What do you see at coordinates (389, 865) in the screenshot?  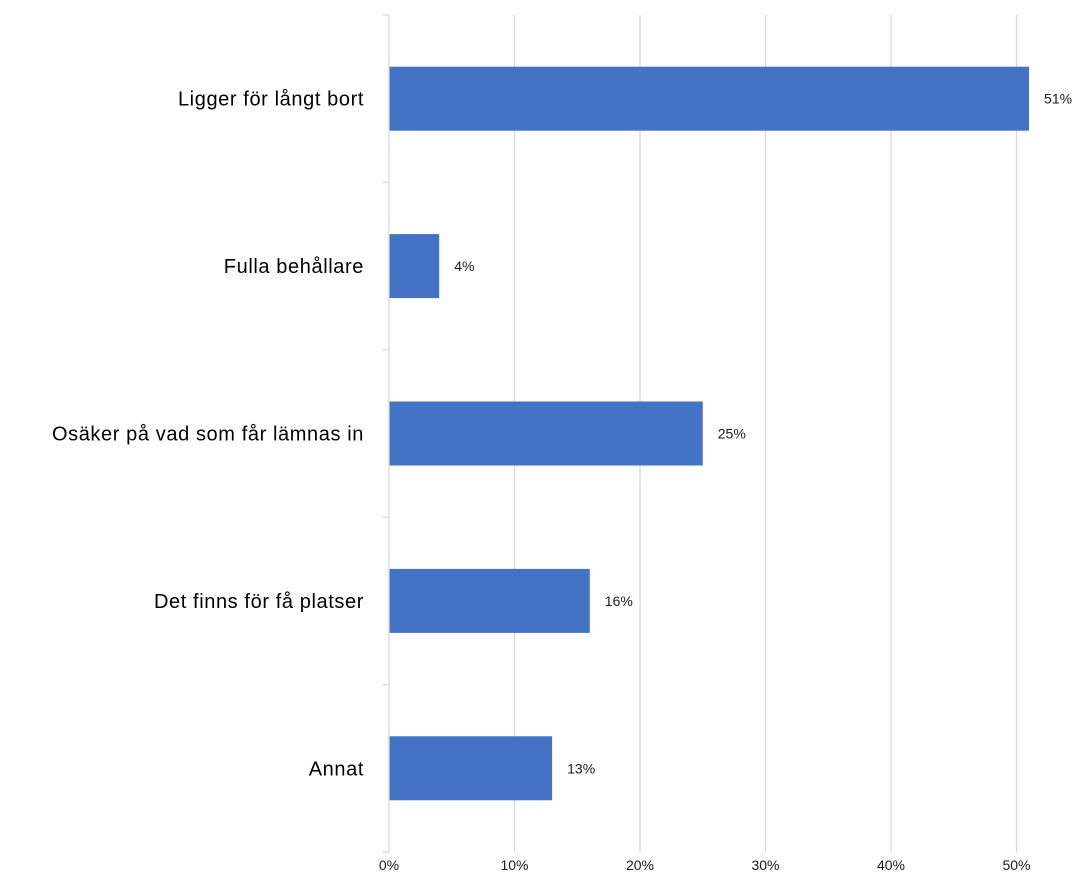 I see `x-tick-label: 0%` at bounding box center [389, 865].